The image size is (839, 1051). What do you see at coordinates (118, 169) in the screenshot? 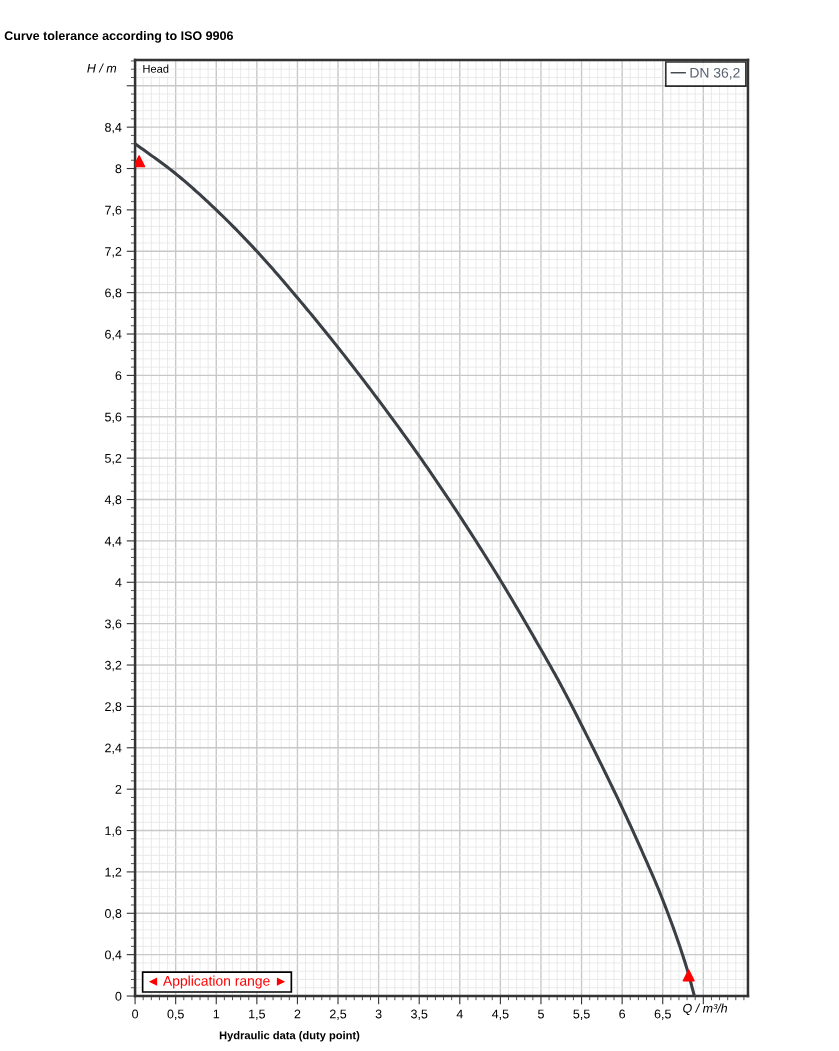
I see `y-tick-label: 8` at bounding box center [118, 169].